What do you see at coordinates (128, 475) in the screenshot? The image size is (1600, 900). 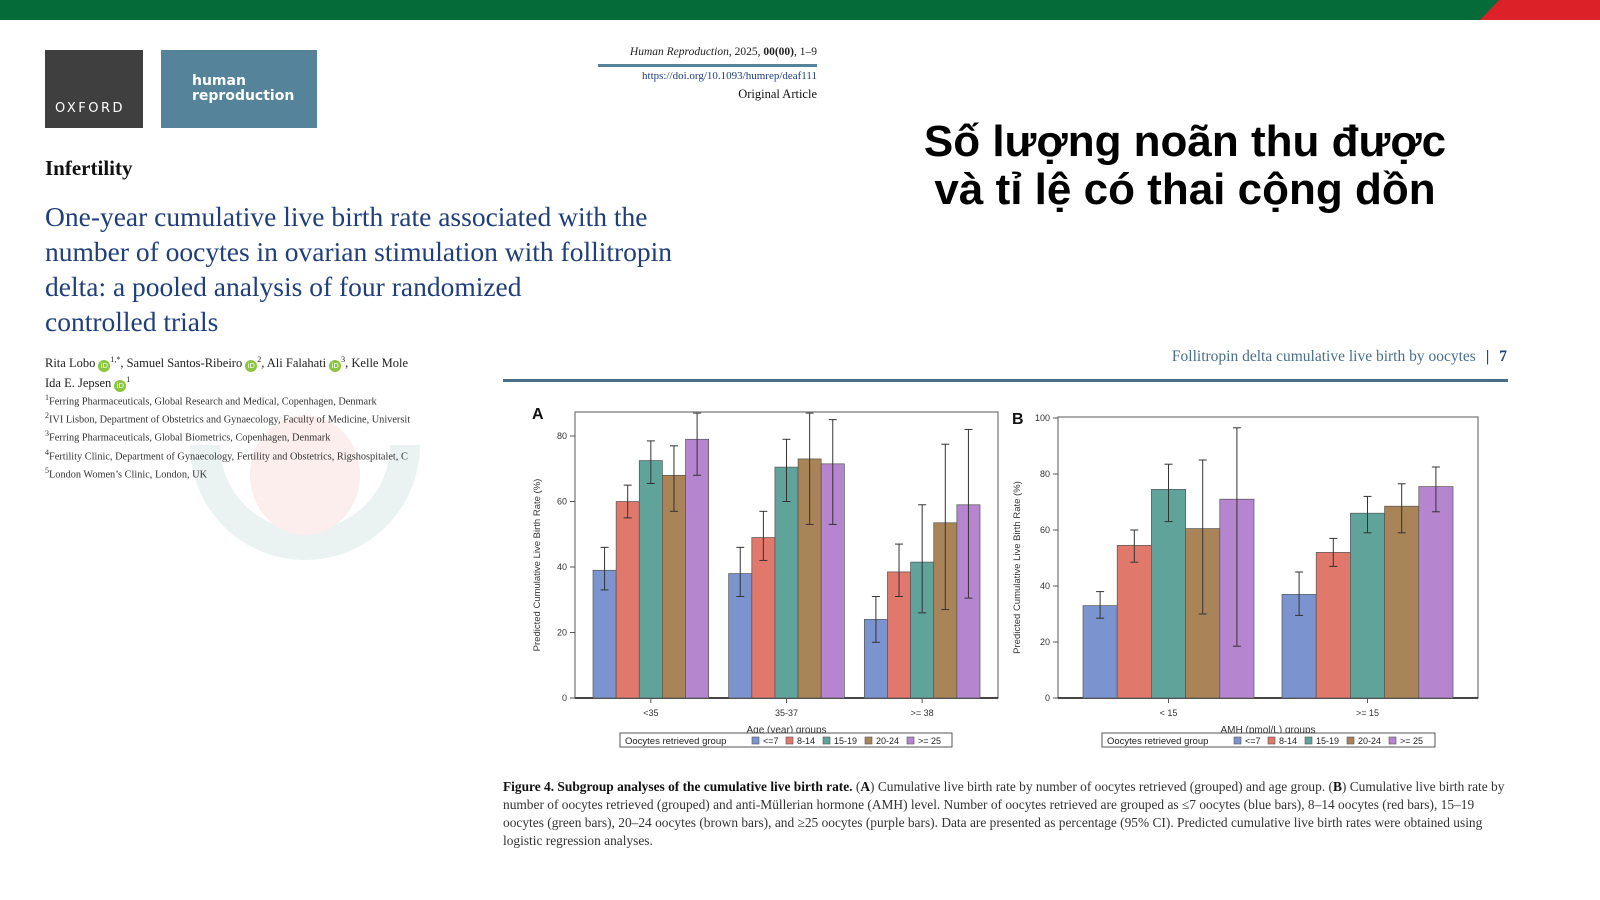 I see `affiliation-text: London Women’s Clinic, London, UK` at bounding box center [128, 475].